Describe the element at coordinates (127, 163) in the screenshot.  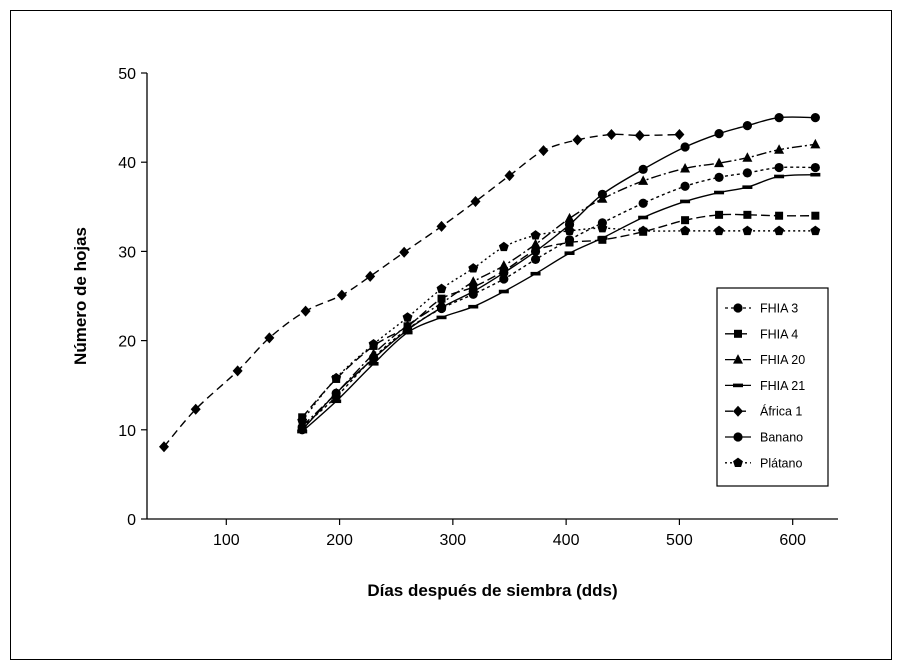
I see `y-tick-label: 40` at that location.